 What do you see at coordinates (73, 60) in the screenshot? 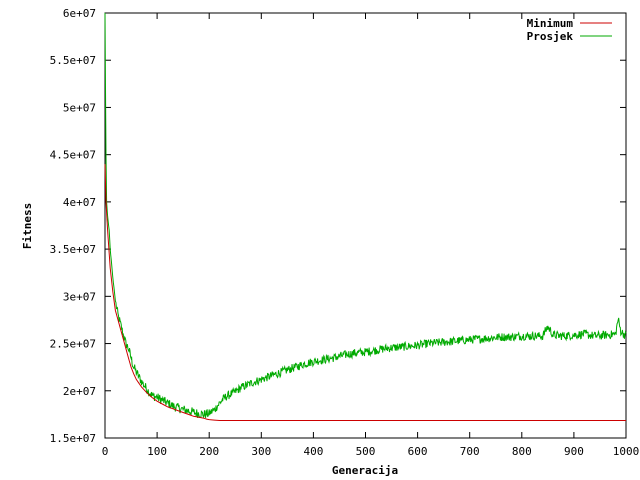
I see `y-tick-label: 5.5e+07` at bounding box center [73, 60].